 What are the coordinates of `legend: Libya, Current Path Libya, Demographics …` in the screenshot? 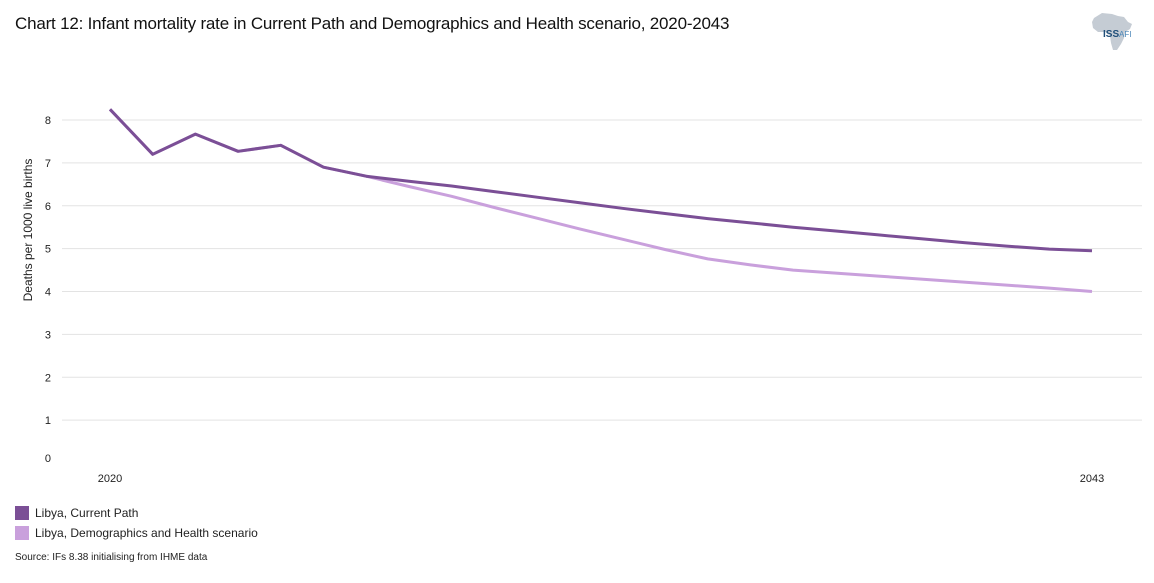 It's located at (136, 523).